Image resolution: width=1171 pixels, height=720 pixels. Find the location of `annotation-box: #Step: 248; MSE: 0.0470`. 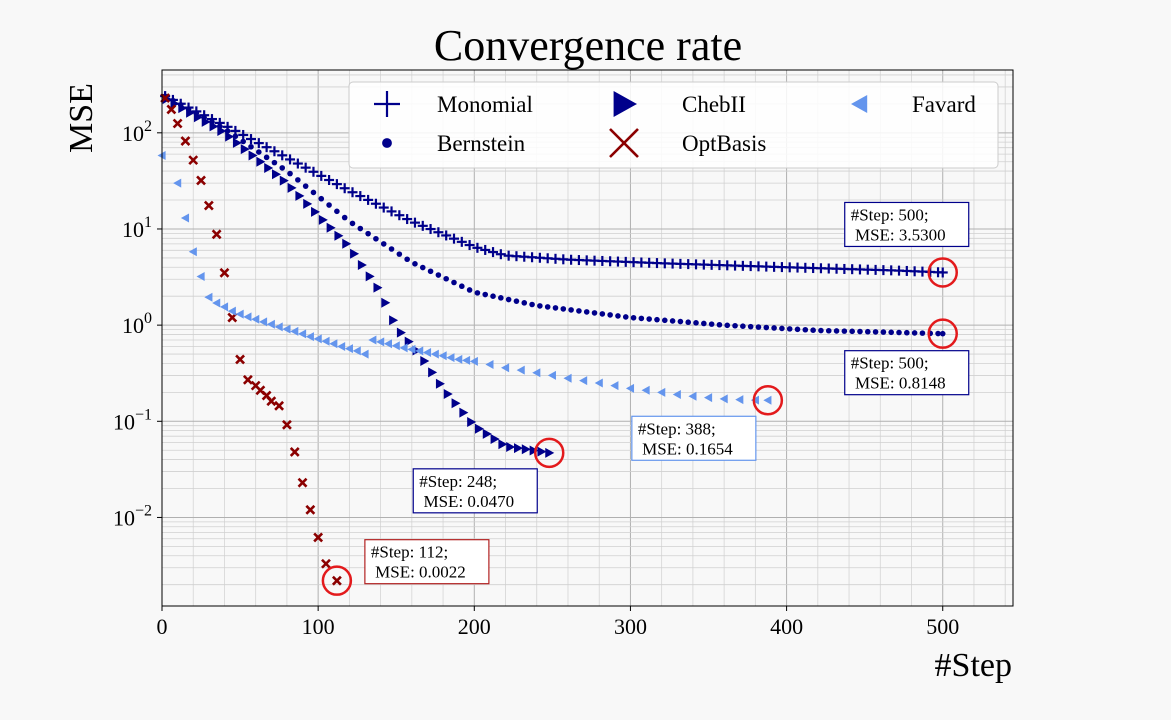

annotation-box: #Step: 248; MSE: 0.0470 is located at coordinates (475, 491).